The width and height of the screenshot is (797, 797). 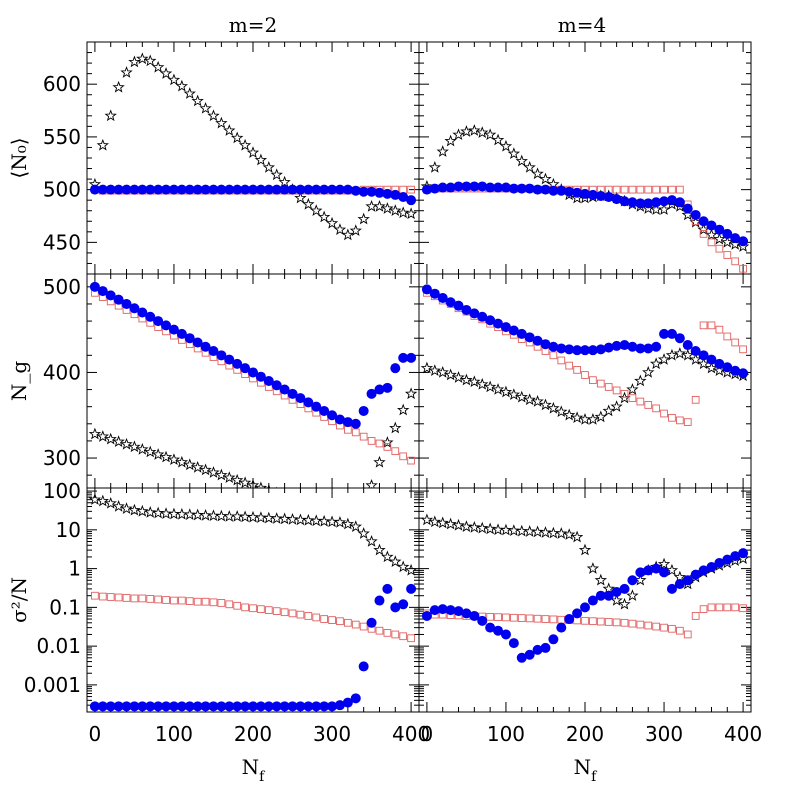 I want to click on panel-r1-c0: 300 400 500, so click(x=231, y=394).